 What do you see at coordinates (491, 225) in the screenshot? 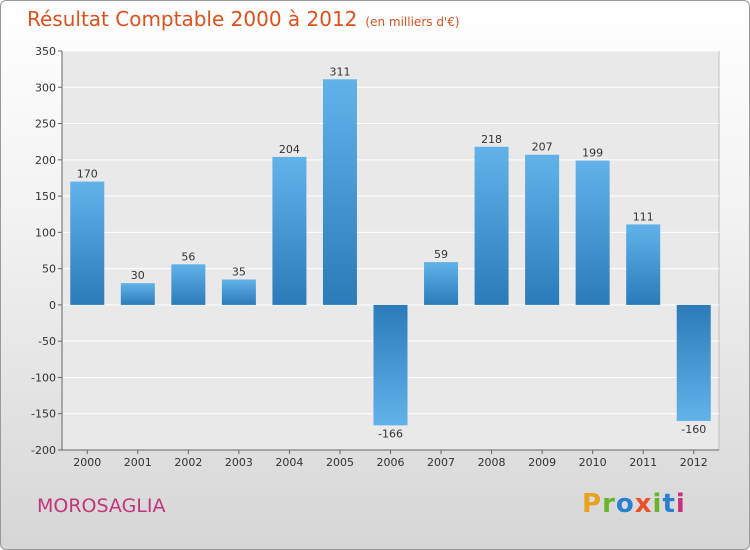
I see `bar-2008` at bounding box center [491, 225].